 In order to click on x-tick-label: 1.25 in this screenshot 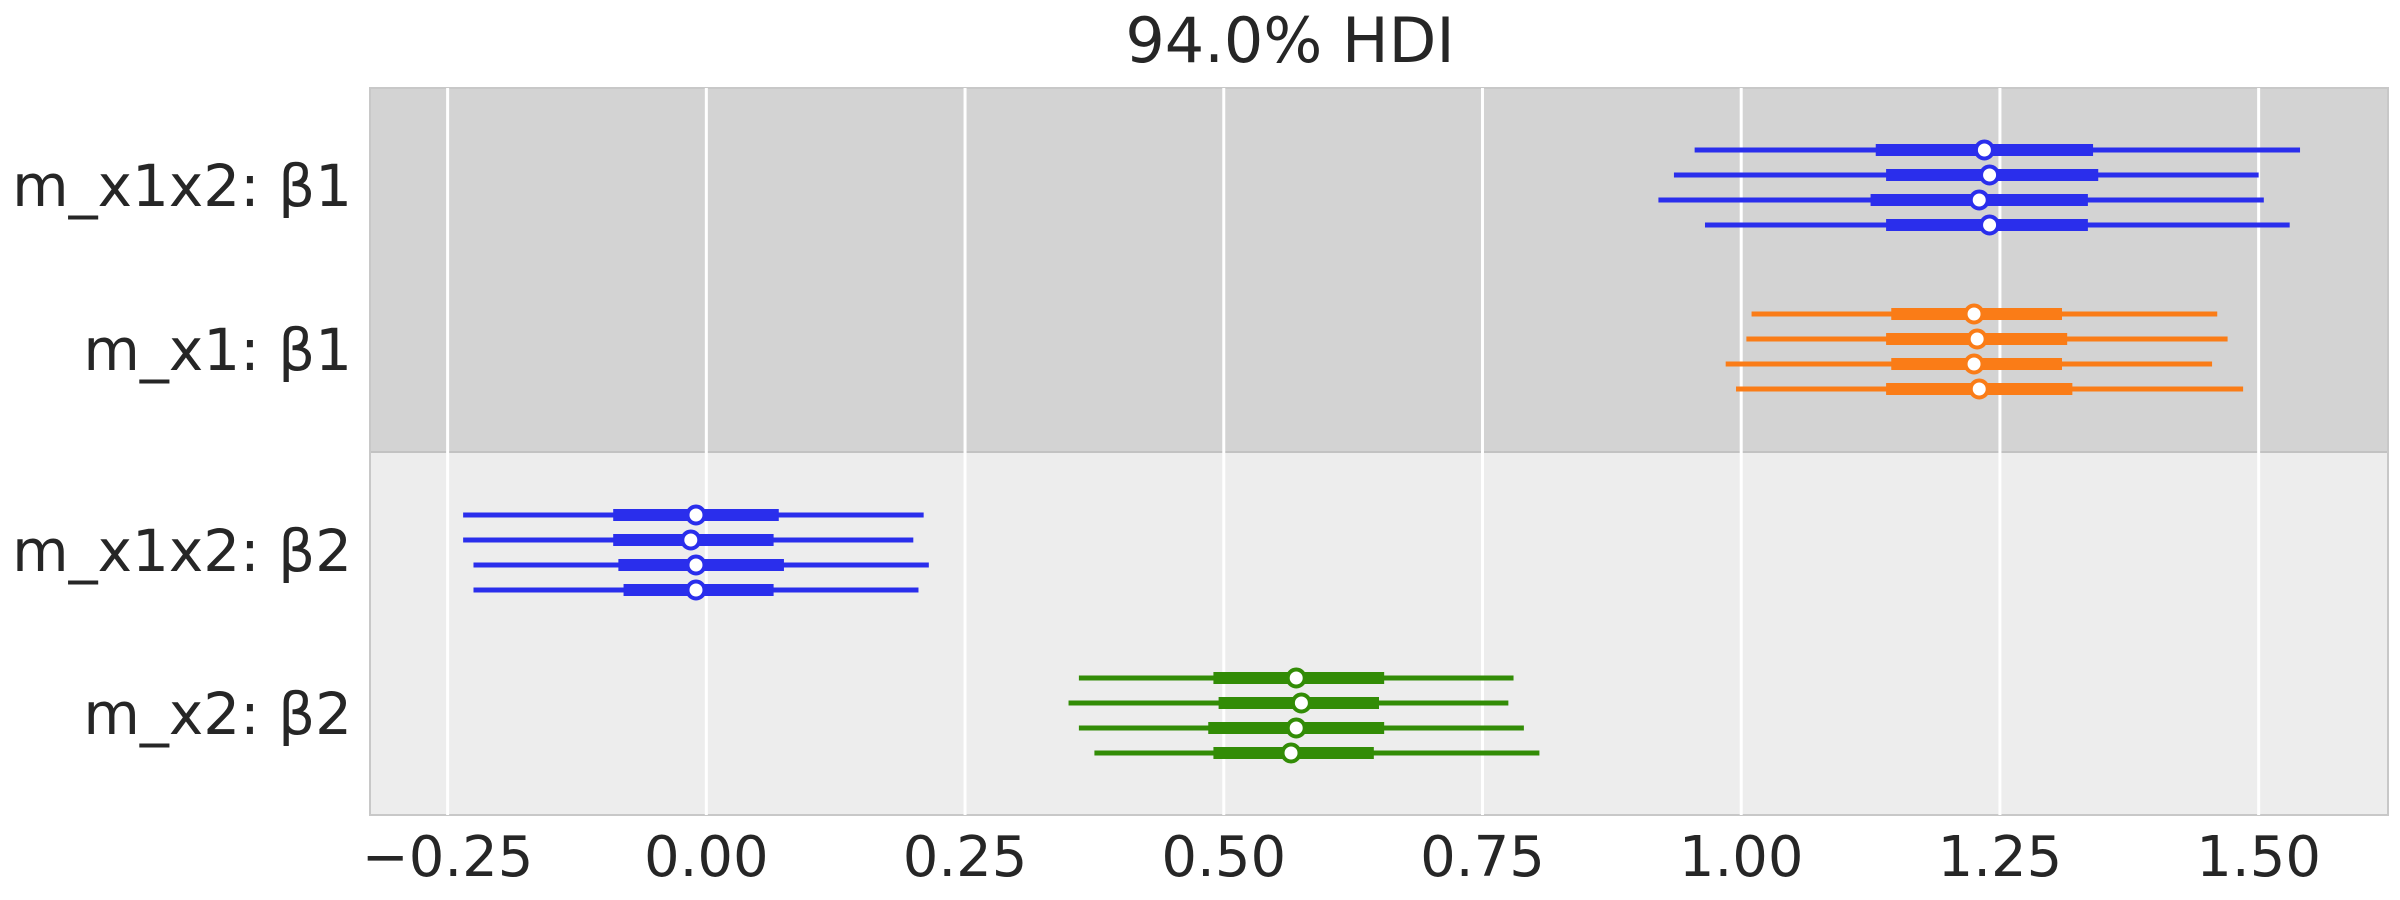, I will do `click(2000, 857)`.